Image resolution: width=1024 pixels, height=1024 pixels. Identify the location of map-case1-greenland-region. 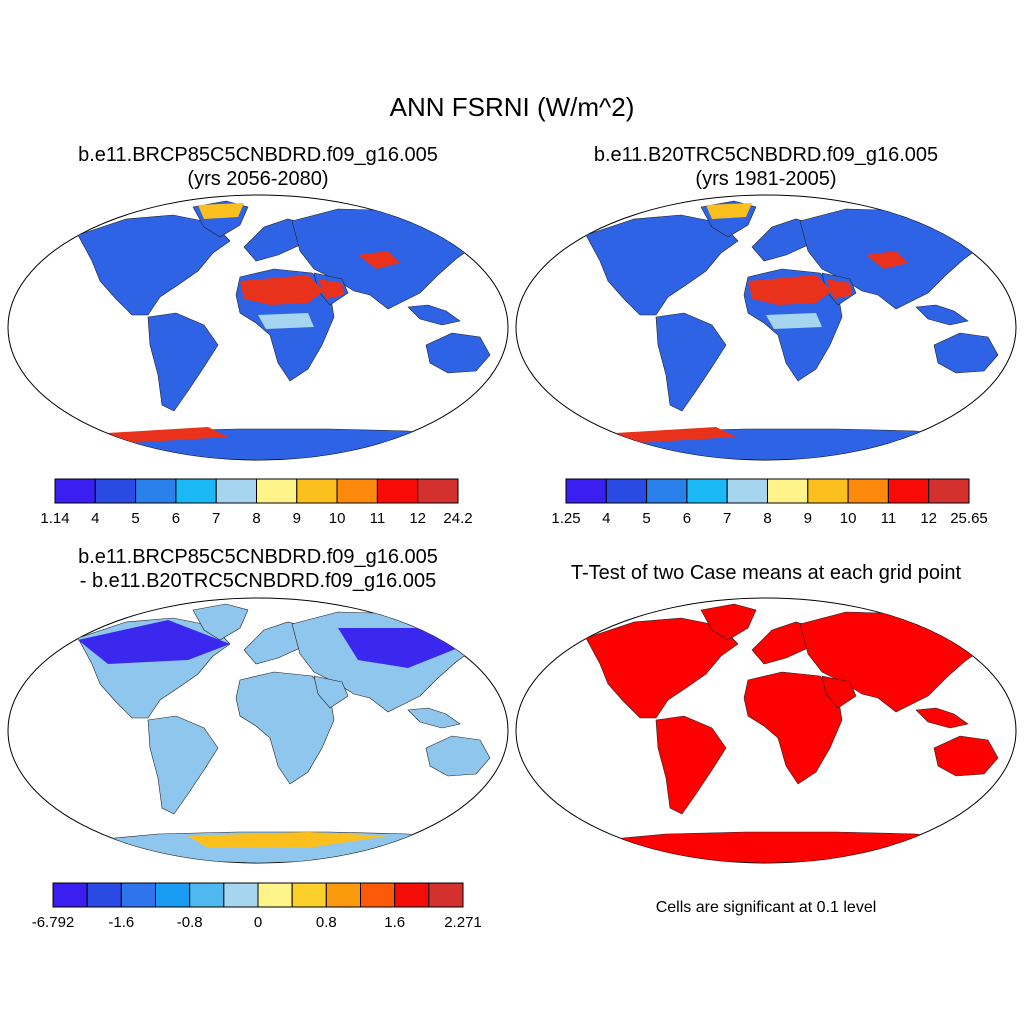
(221, 211).